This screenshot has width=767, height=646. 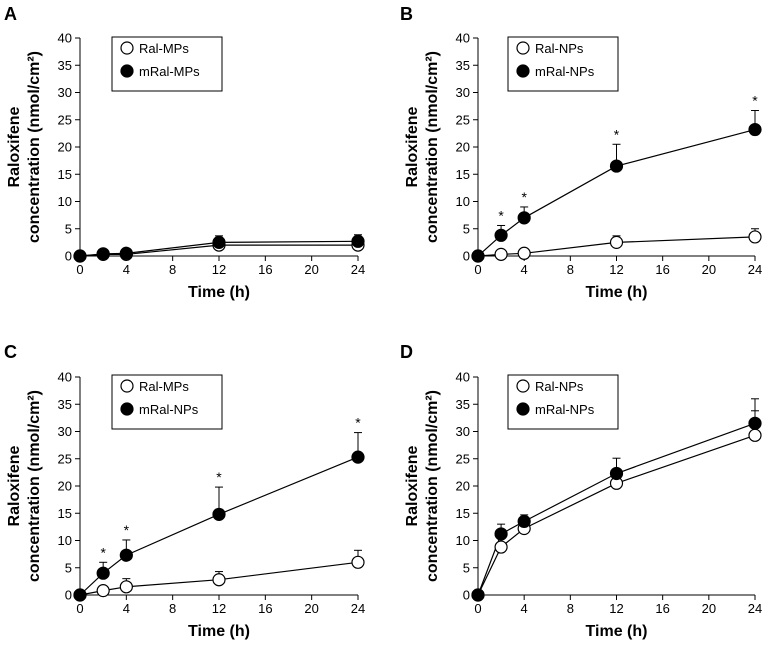 What do you see at coordinates (169, 71) in the screenshot?
I see `legend-label: mRal-MPs` at bounding box center [169, 71].